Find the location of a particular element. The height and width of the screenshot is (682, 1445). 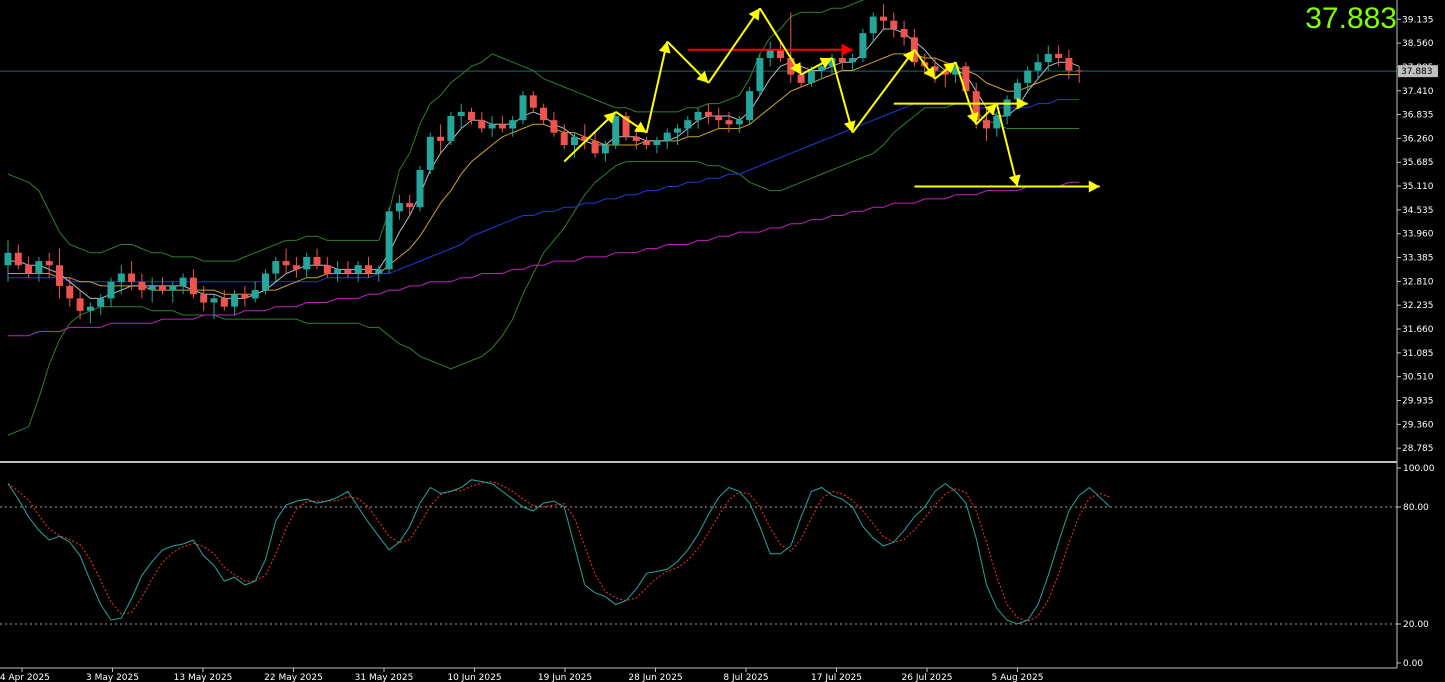

time-tick-label: 10 Jun 2025 is located at coordinates (474, 677).